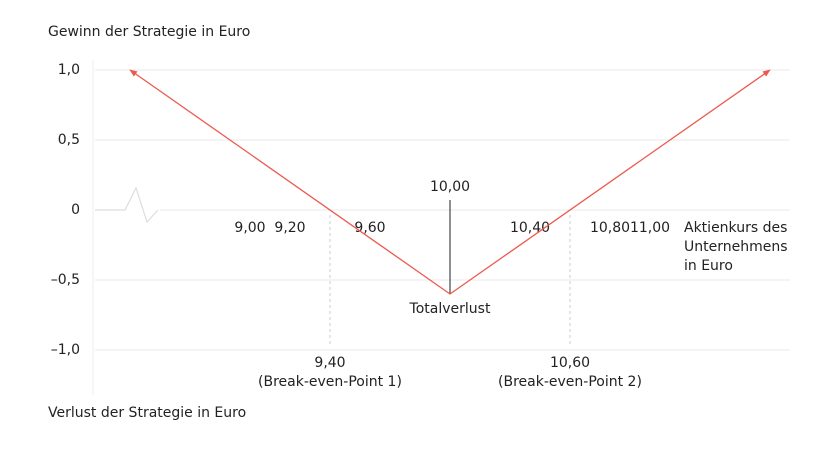 The height and width of the screenshot is (449, 840). I want to click on break-even-note: (Break-even-Point 2), so click(570, 382).